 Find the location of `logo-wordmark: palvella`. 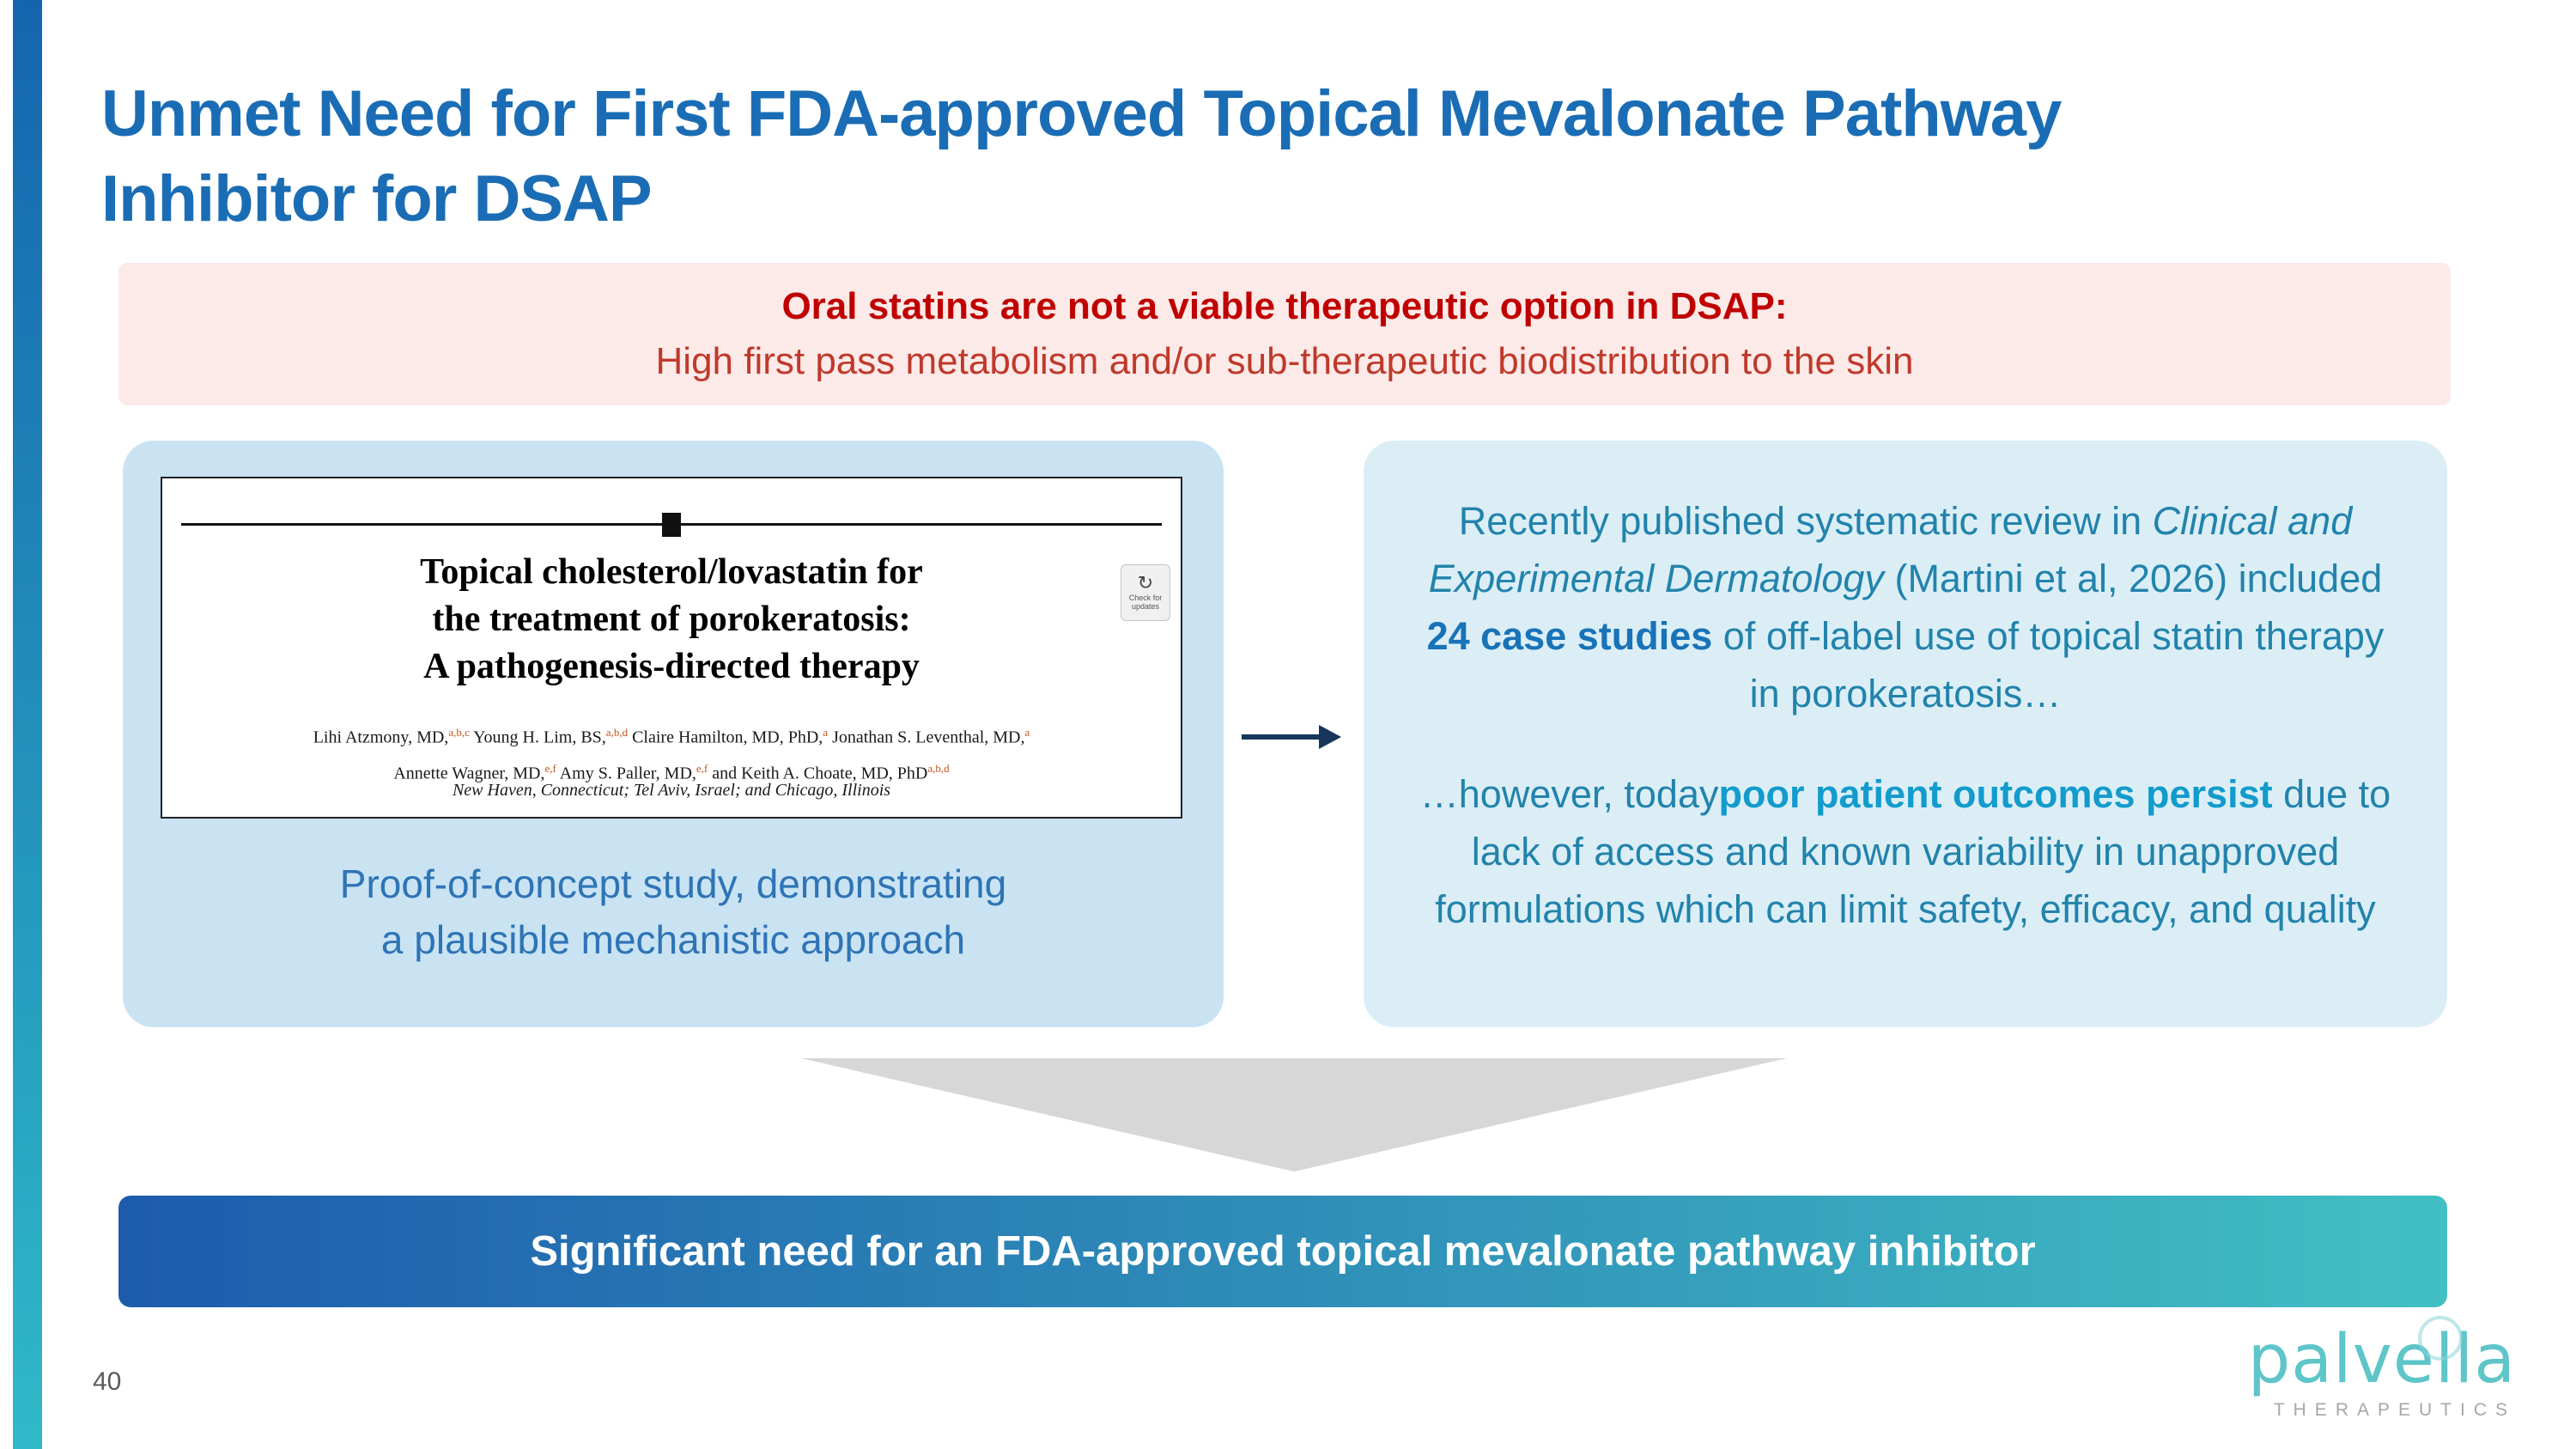

logo-wordmark: palvella is located at coordinates (2382, 1354).